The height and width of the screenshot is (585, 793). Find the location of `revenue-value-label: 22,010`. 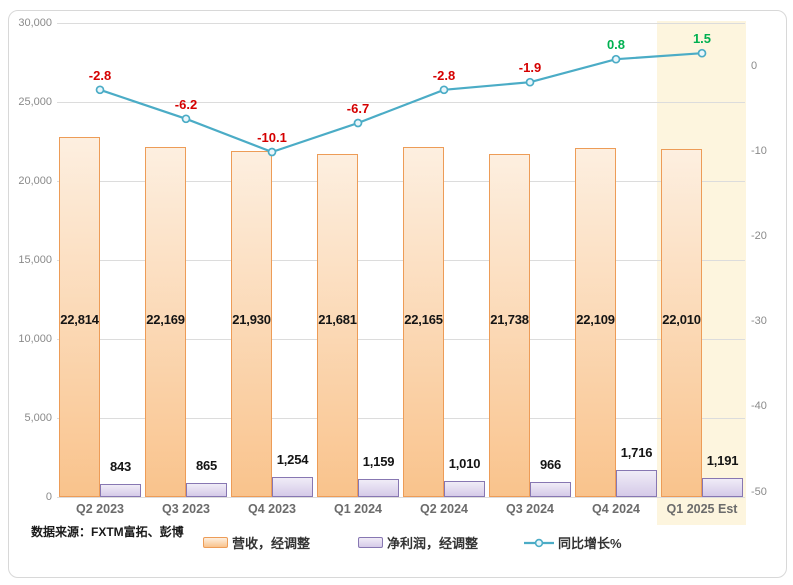

revenue-value-label: 22,010 is located at coordinates (681, 319).